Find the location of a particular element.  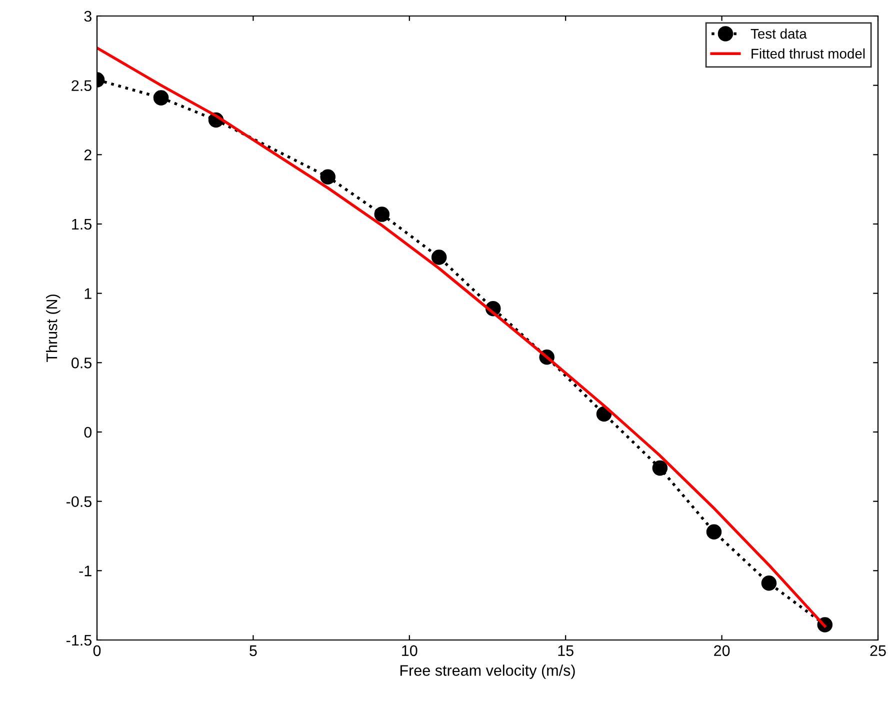

y-tick-label: -1.5 is located at coordinates (79, 640).